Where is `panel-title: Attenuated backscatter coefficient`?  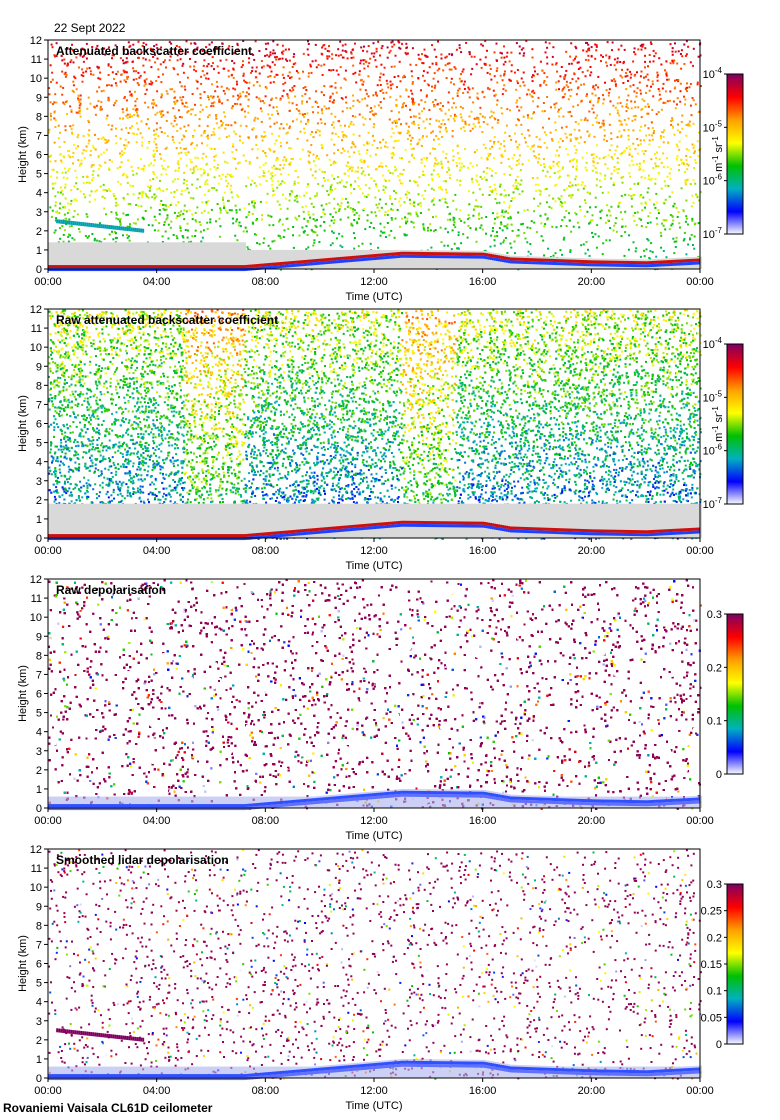
panel-title: Attenuated backscatter coefficient is located at coordinates (154, 51).